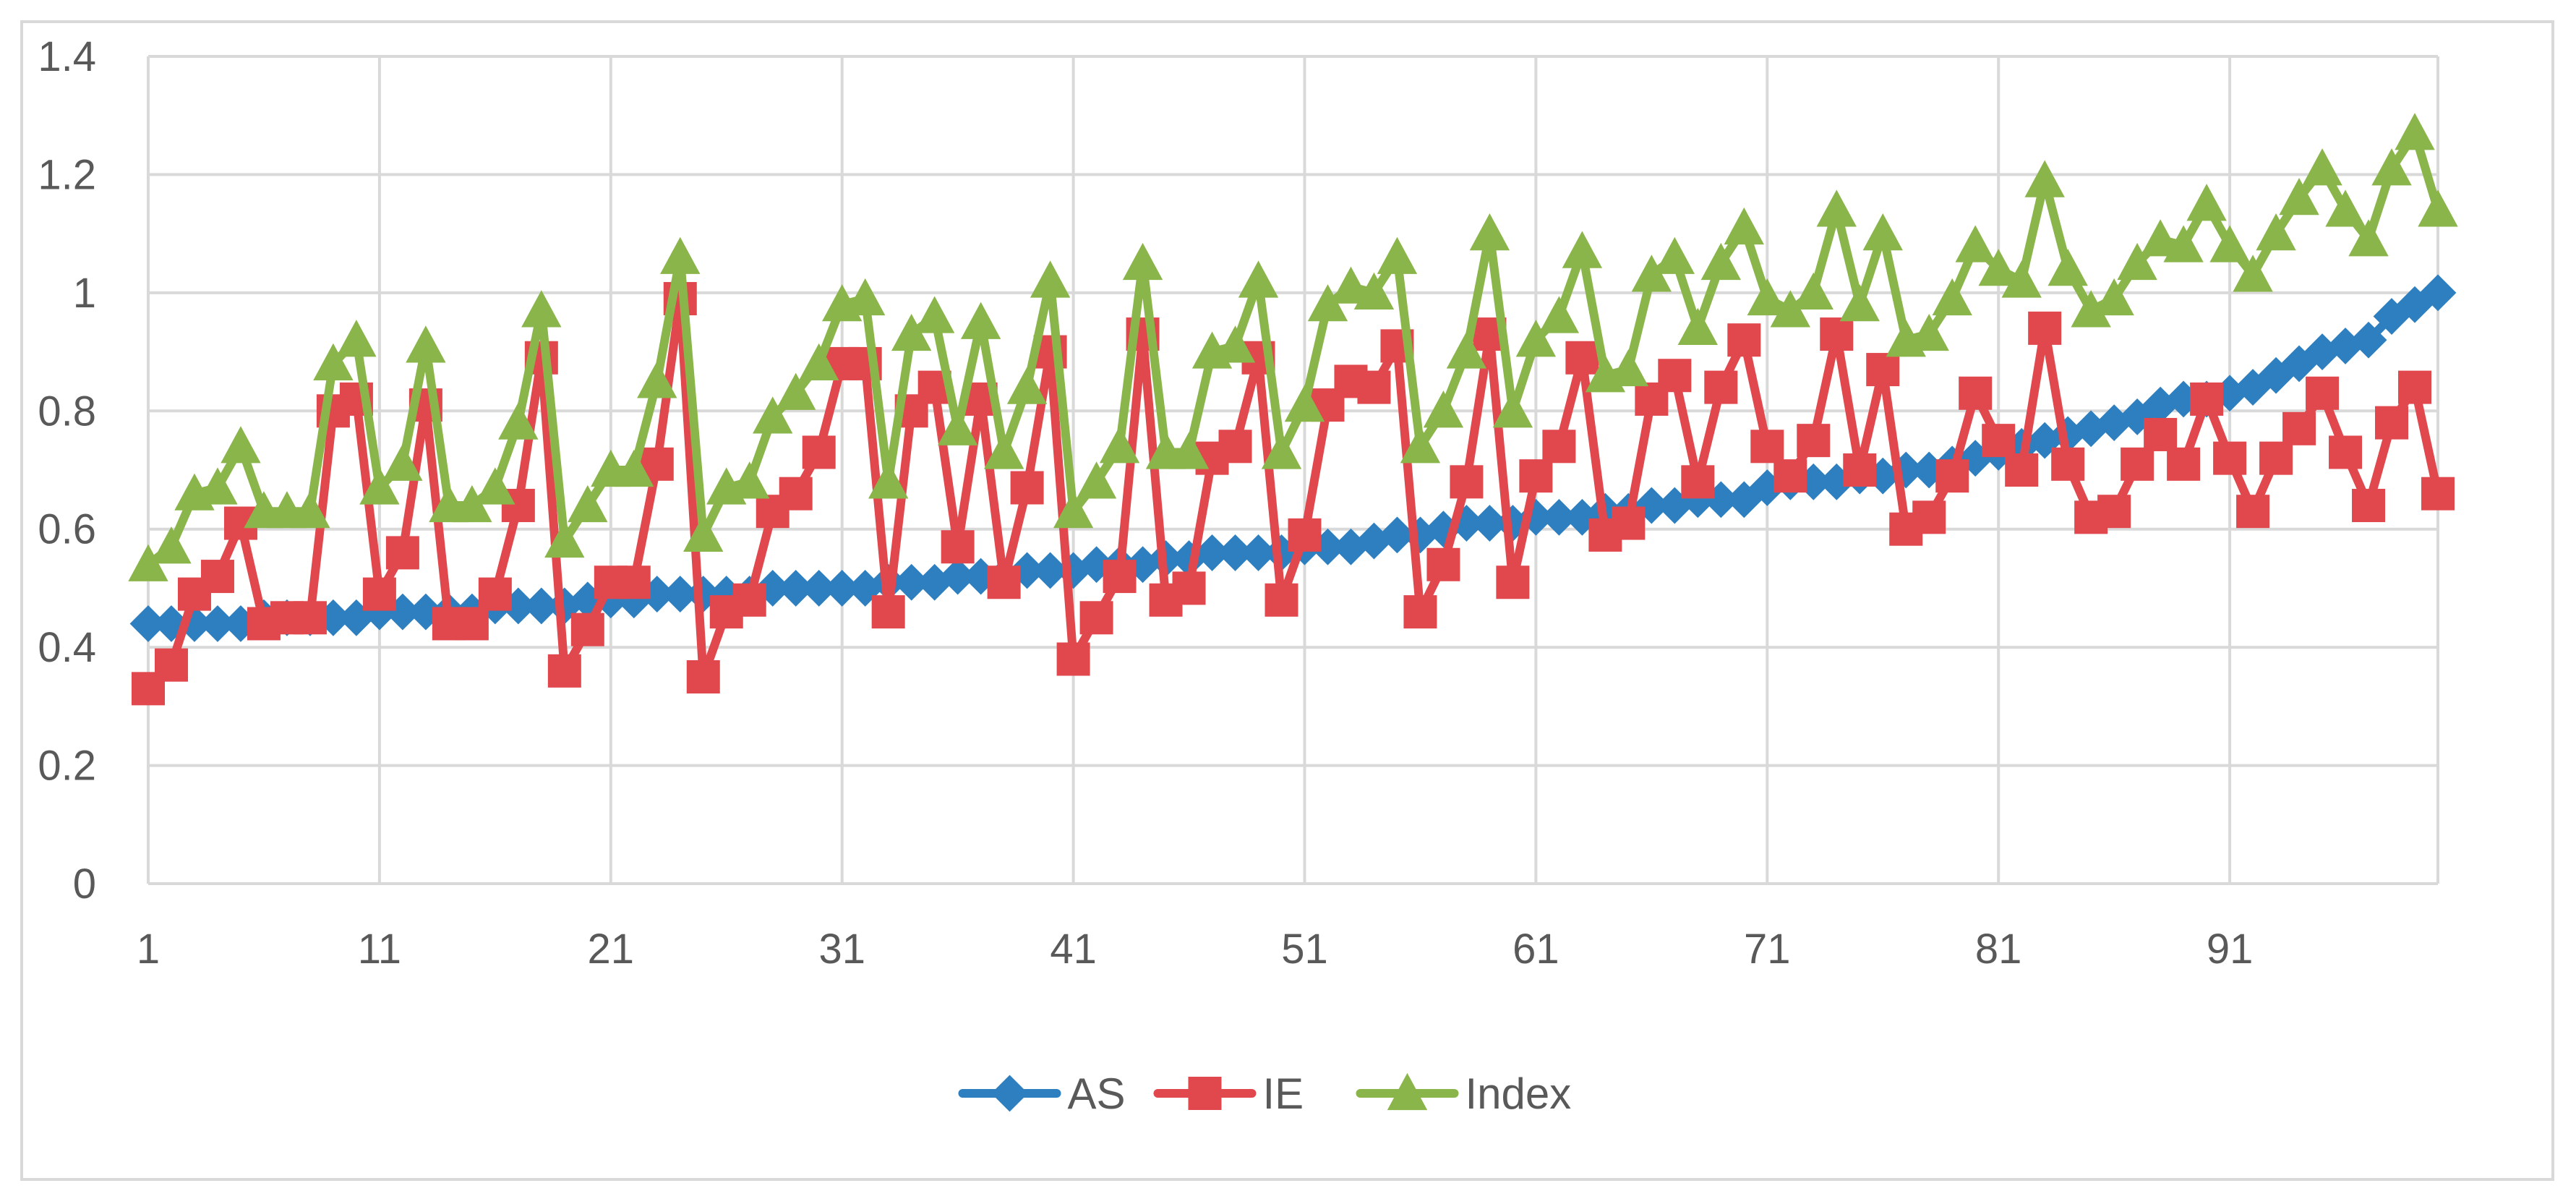  I want to click on y-tick-label: 1.4, so click(67, 56).